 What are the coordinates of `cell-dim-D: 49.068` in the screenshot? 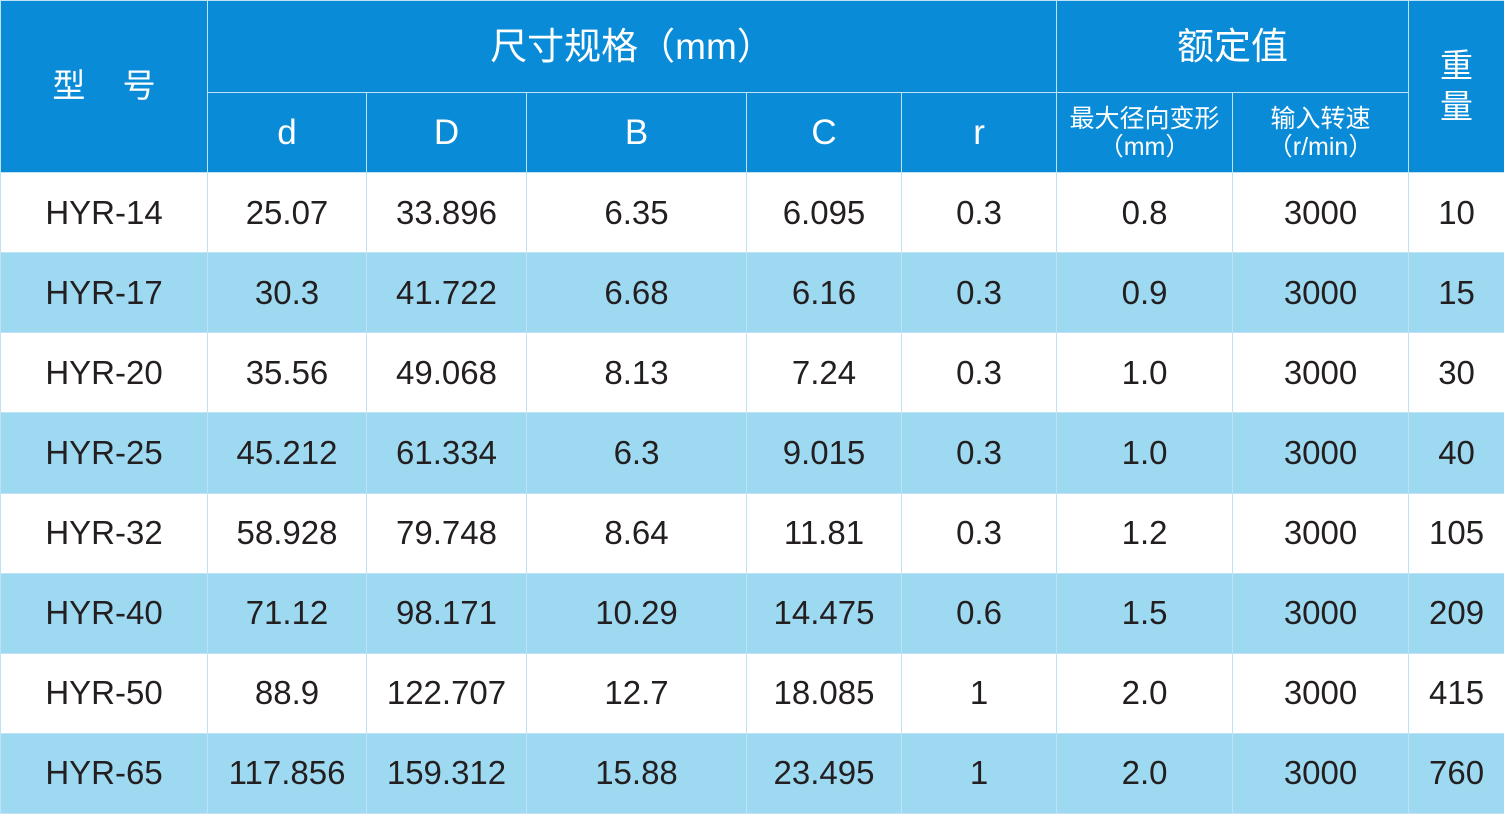 It's located at (446, 373).